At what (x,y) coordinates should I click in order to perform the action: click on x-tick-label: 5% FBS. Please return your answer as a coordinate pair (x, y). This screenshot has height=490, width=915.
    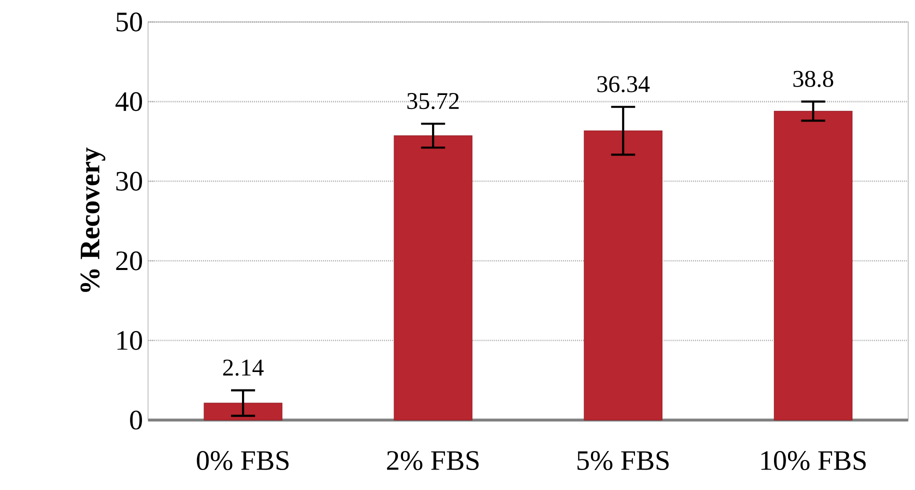
    Looking at the image, I should click on (623, 460).